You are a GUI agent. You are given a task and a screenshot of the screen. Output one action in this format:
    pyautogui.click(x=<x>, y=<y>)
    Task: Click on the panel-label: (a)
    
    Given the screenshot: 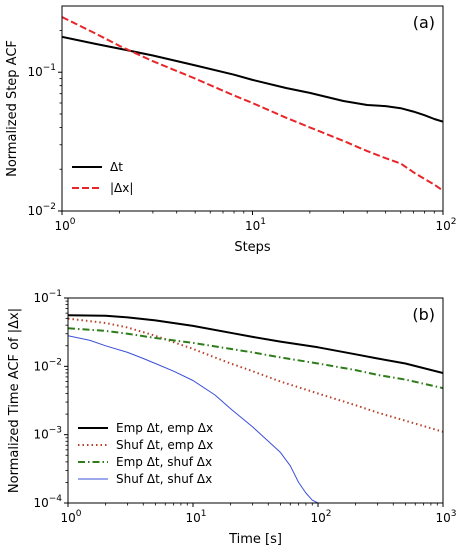 What is the action you would take?
    pyautogui.click(x=424, y=22)
    